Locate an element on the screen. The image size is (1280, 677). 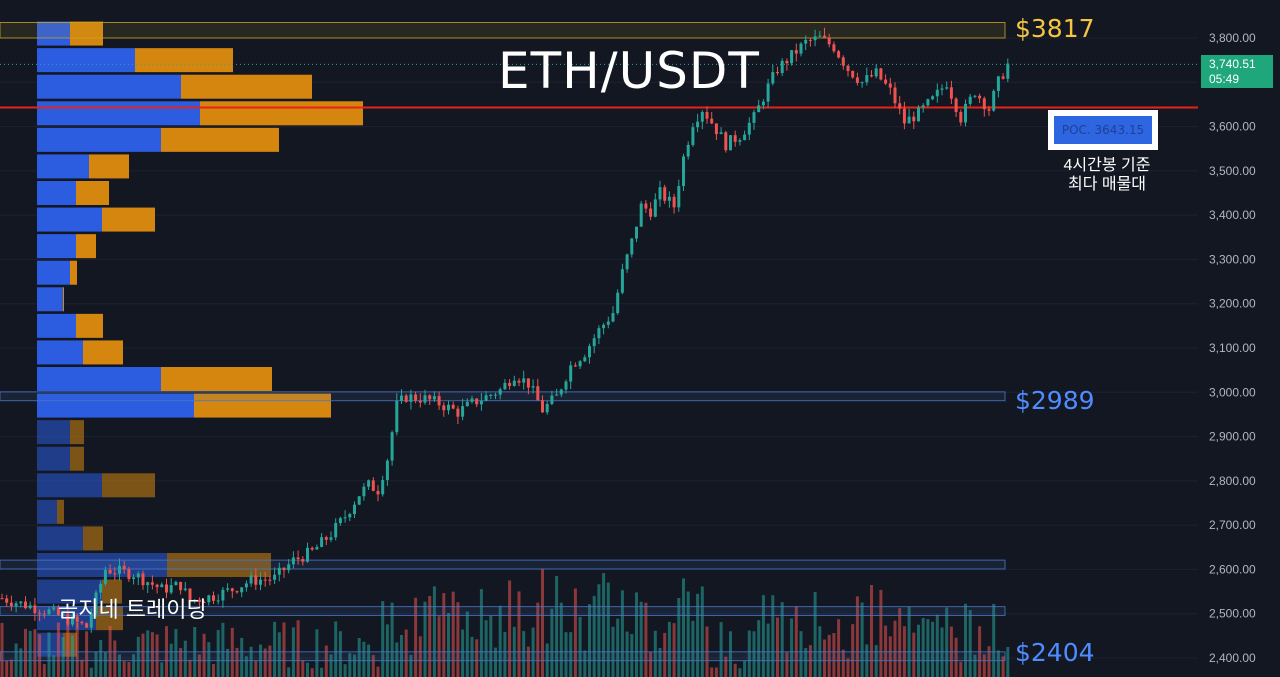
brand-watermark: 곰지네 트레이딩 is located at coordinates (132, 610).